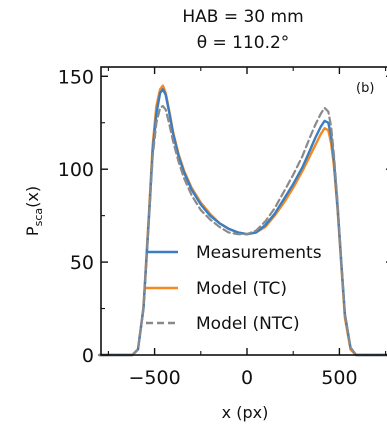  I want to click on y-axis-label-sub: sca, so click(38, 217).